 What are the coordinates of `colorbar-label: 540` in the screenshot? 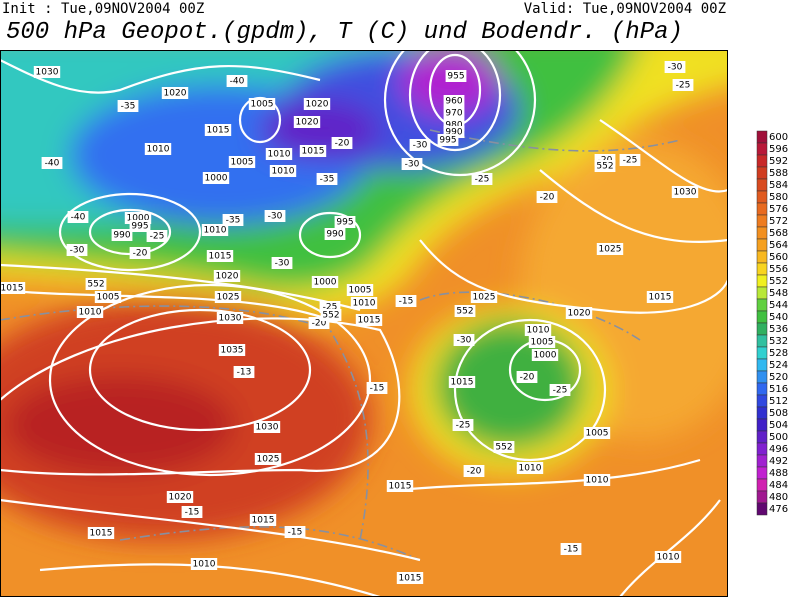 It's located at (778, 317).